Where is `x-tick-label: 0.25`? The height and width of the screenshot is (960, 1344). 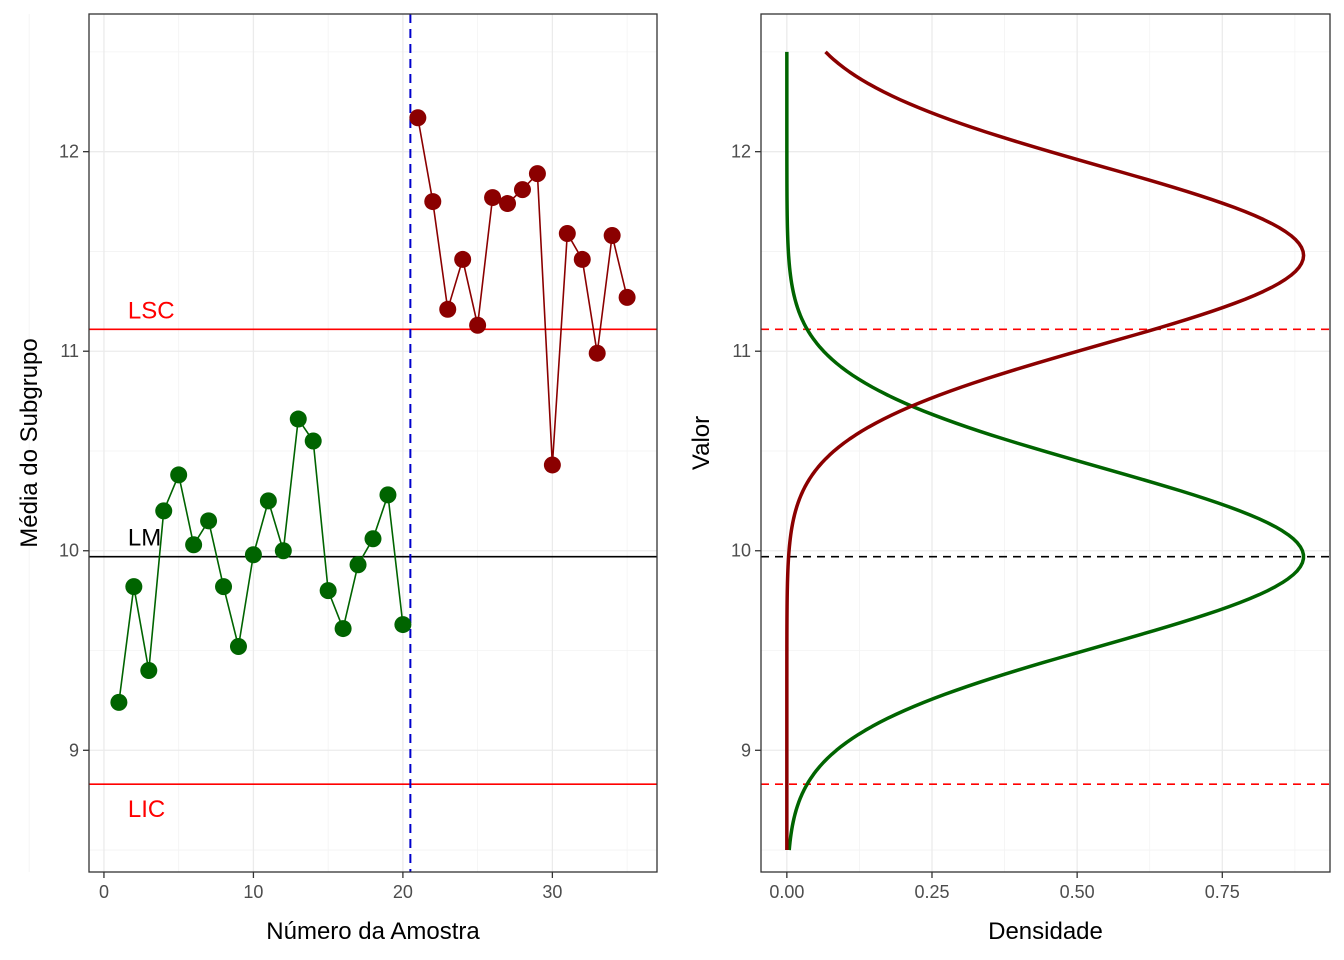
x-tick-label: 0.25 is located at coordinates (931, 892).